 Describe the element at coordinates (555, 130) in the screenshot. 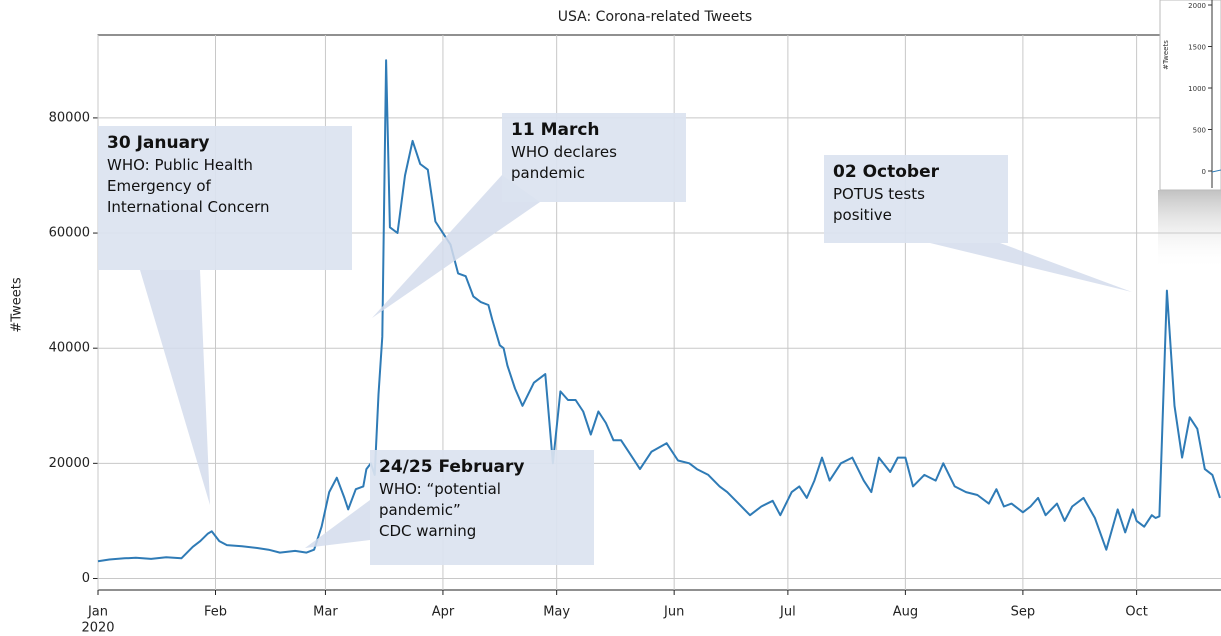

I see `callout-title: 11 March` at that location.